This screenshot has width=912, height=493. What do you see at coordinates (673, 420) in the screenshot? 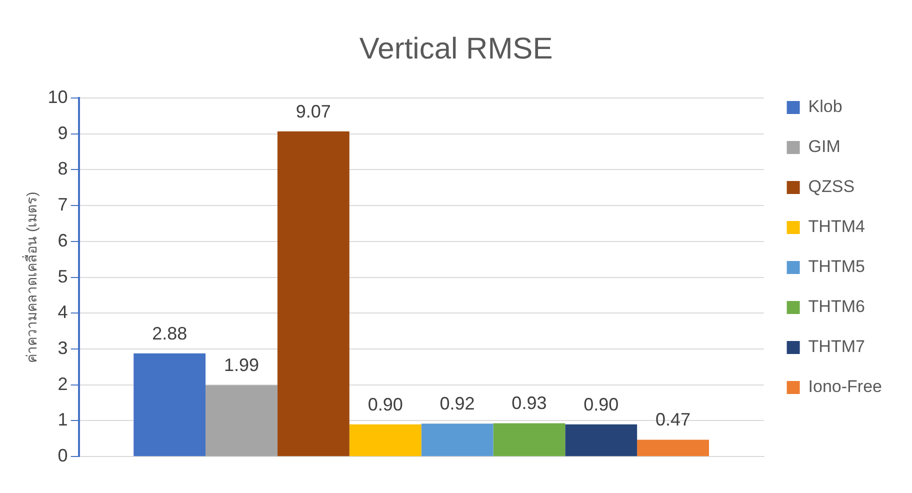
I see `data-label: 0.47` at bounding box center [673, 420].